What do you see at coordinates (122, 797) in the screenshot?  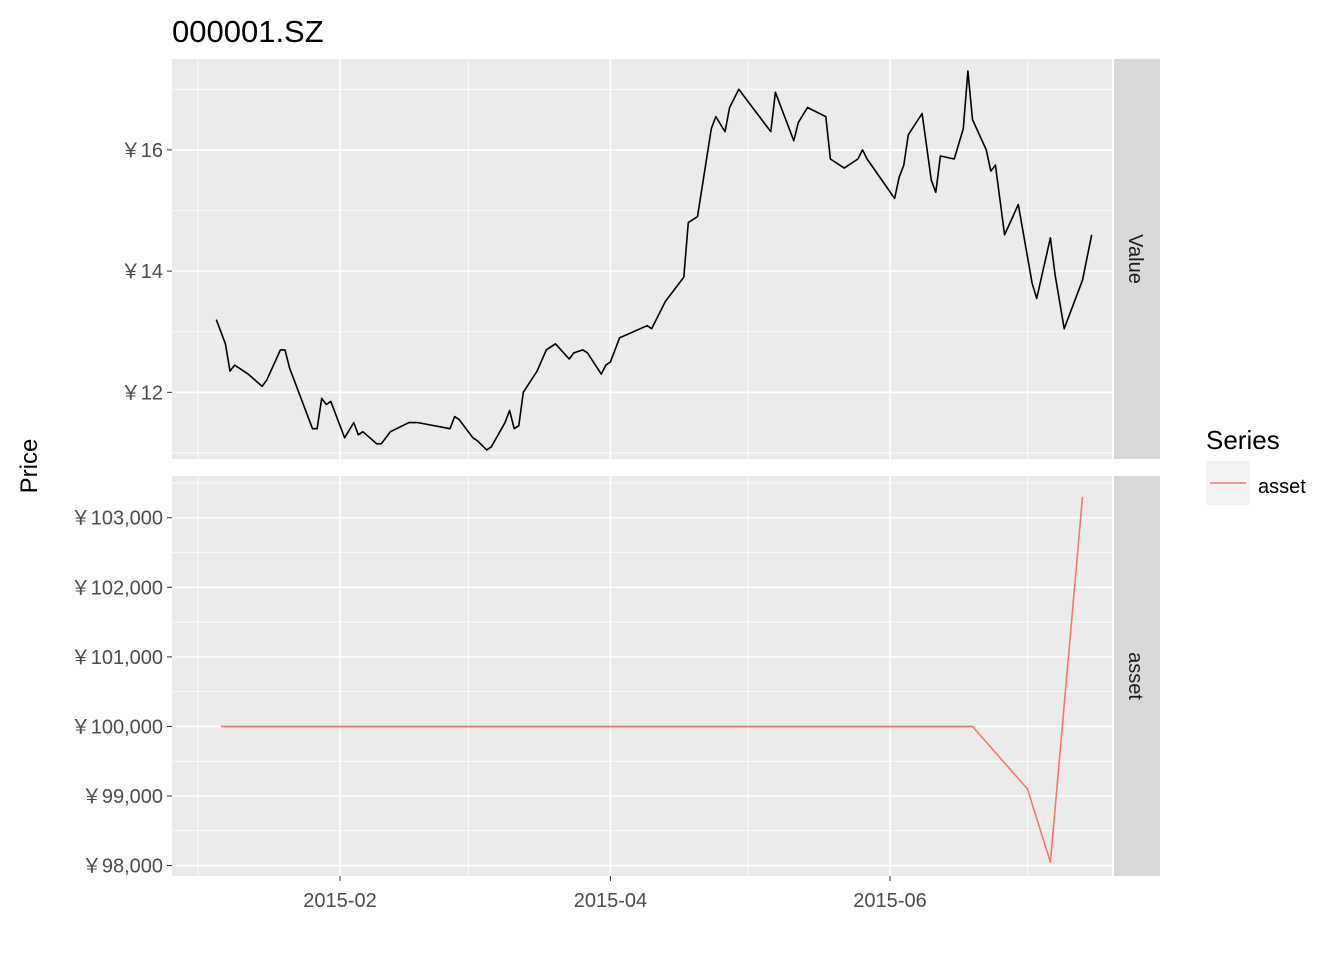 I see `y-tick-label: ￥99,000` at bounding box center [122, 797].